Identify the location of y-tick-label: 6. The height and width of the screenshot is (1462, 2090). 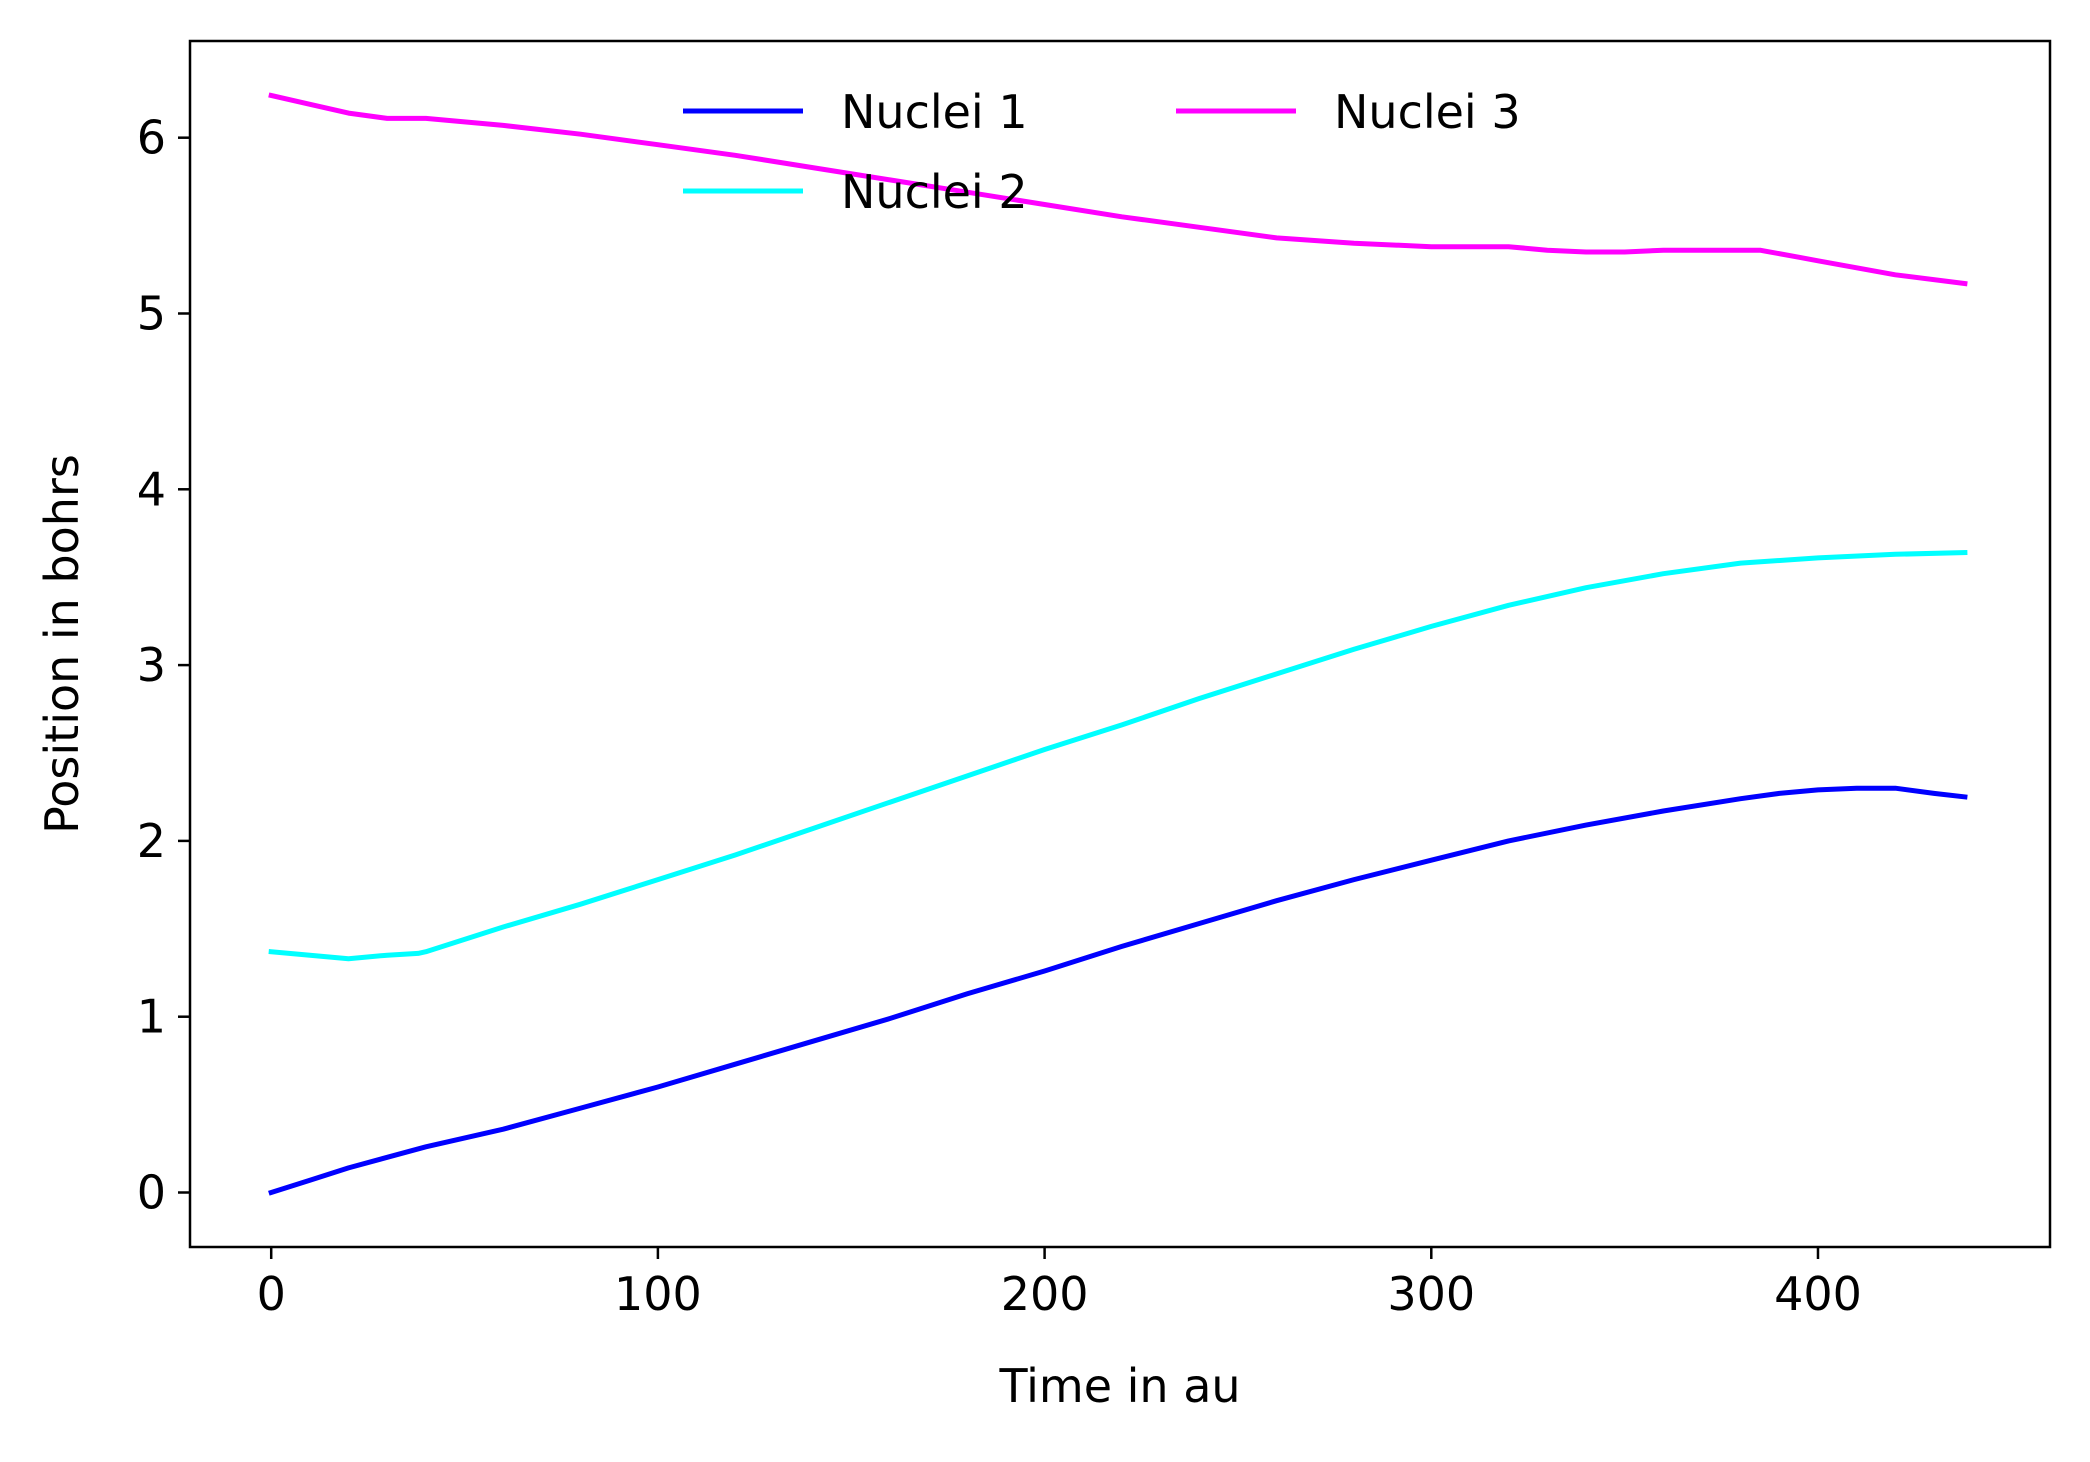
(151, 138).